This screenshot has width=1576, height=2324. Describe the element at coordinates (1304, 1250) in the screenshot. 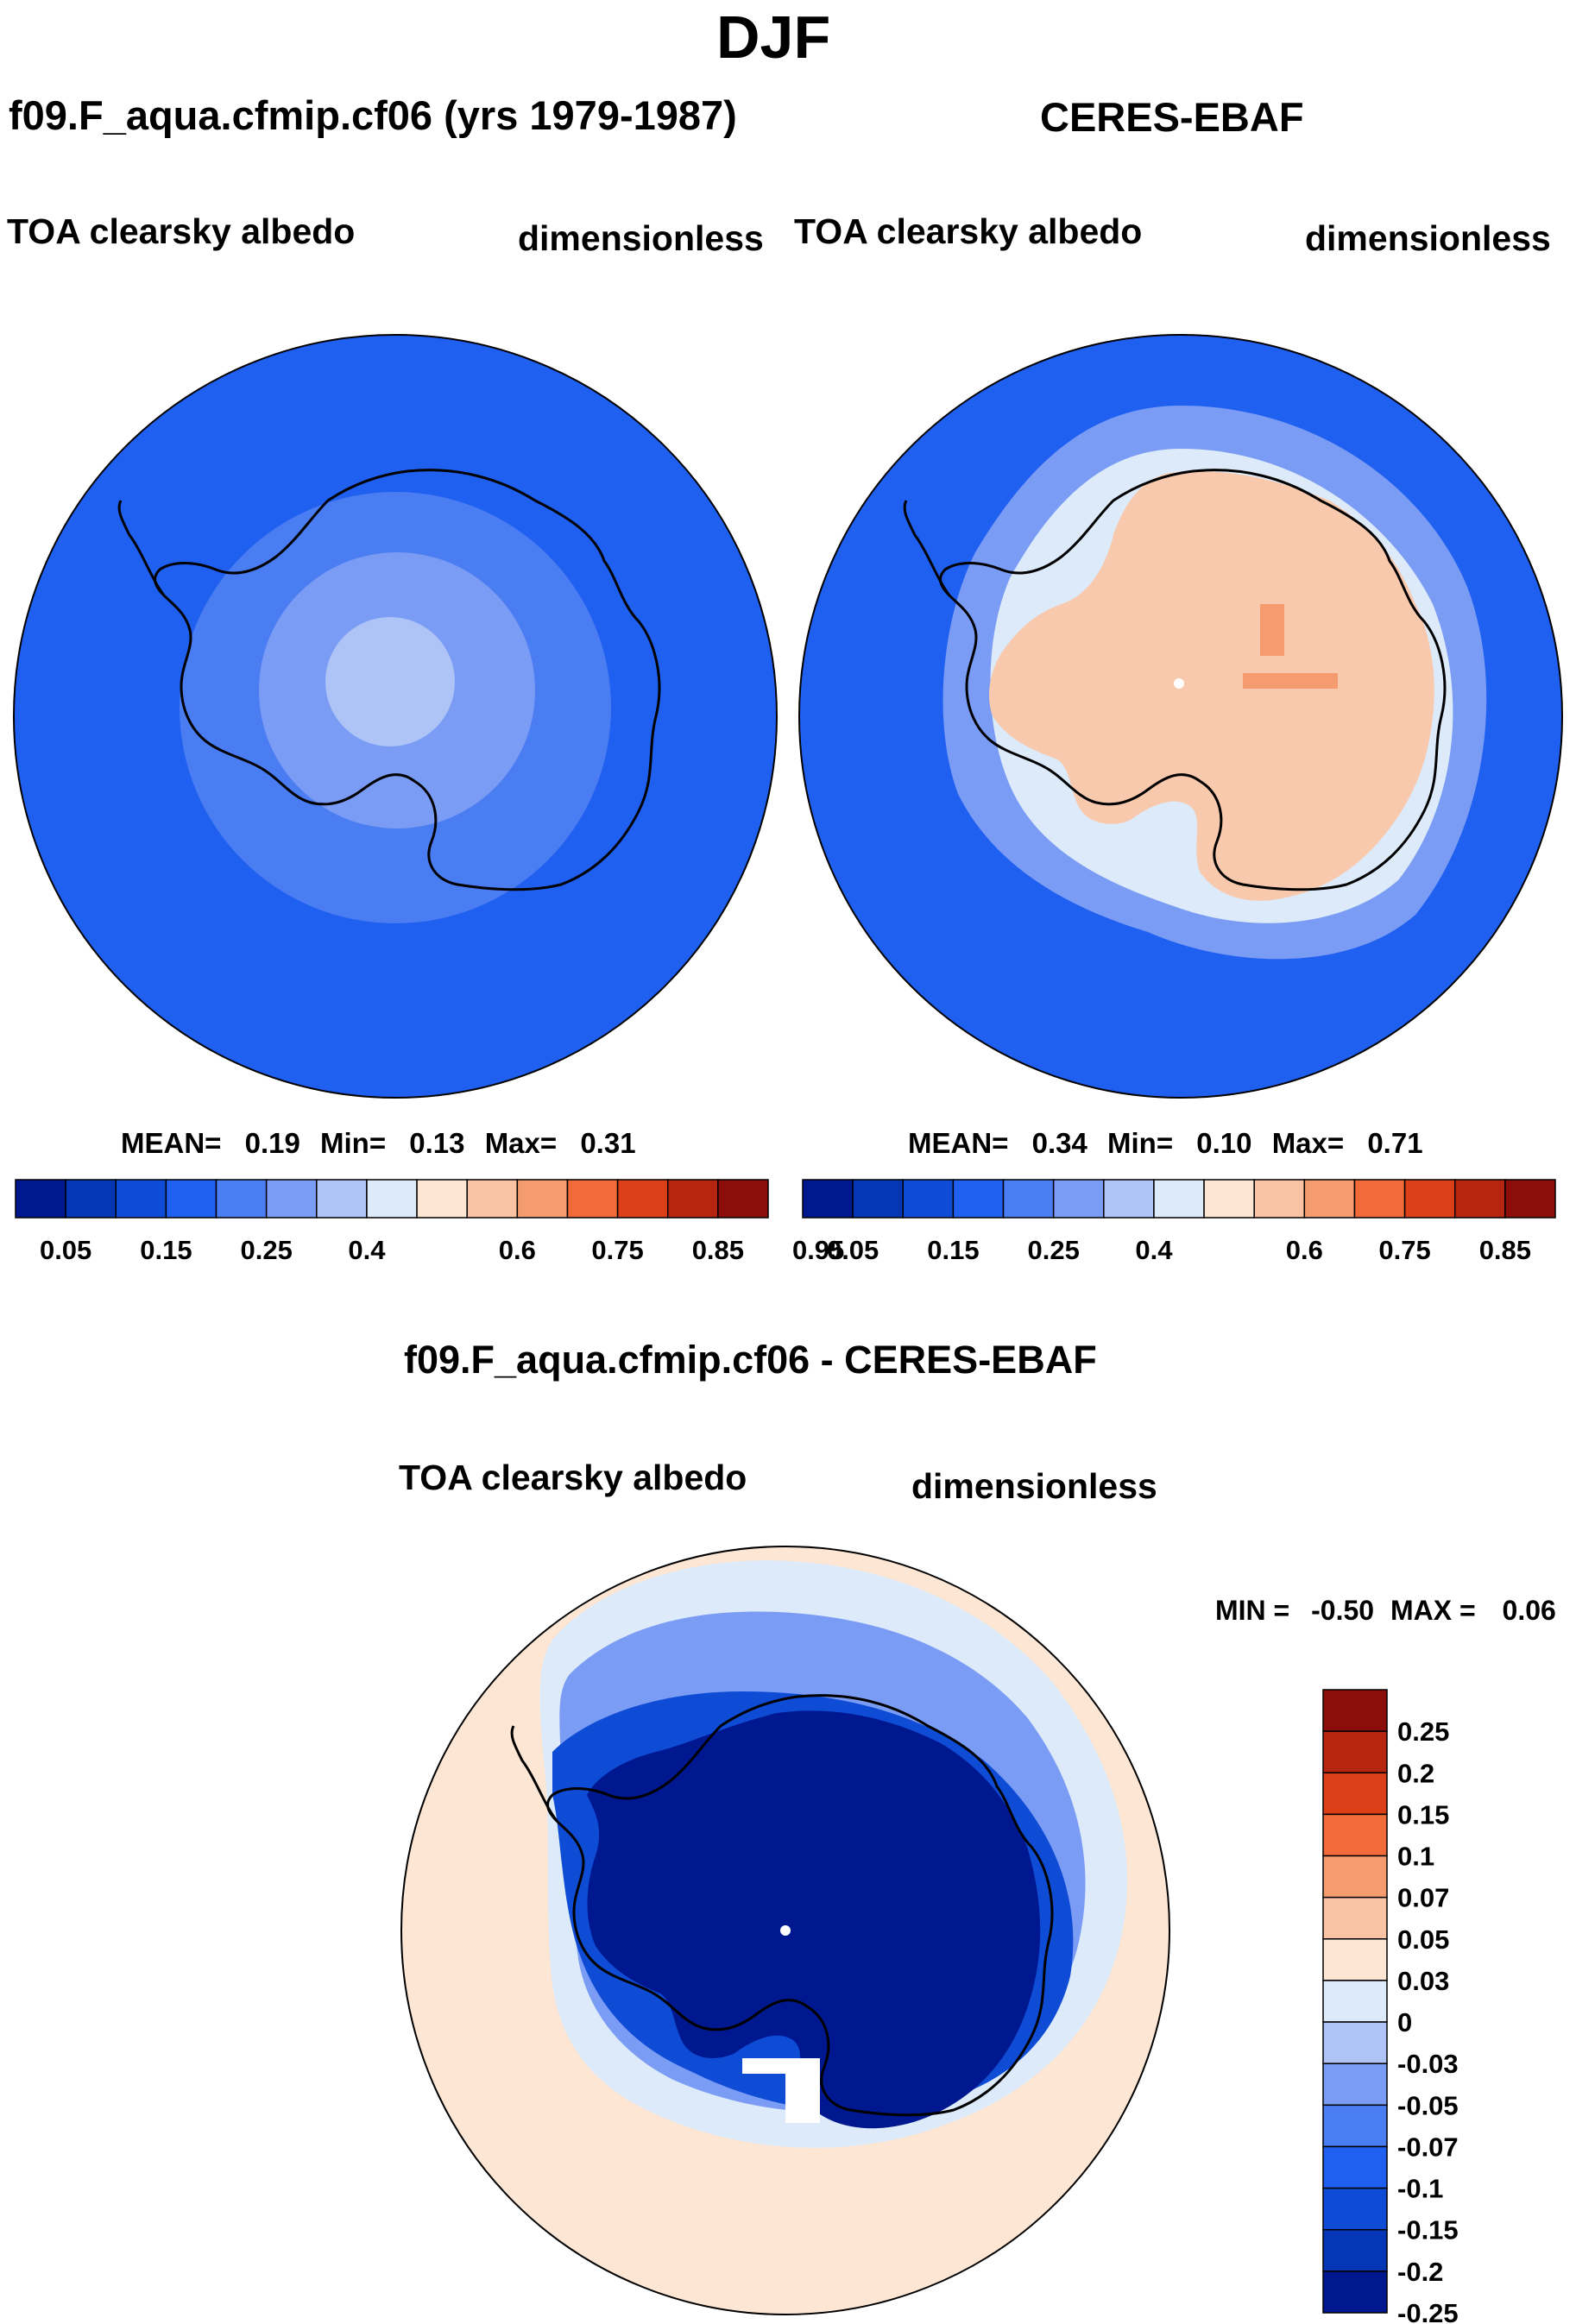

I see `obs-colorbar-tick-label: 0.6` at that location.